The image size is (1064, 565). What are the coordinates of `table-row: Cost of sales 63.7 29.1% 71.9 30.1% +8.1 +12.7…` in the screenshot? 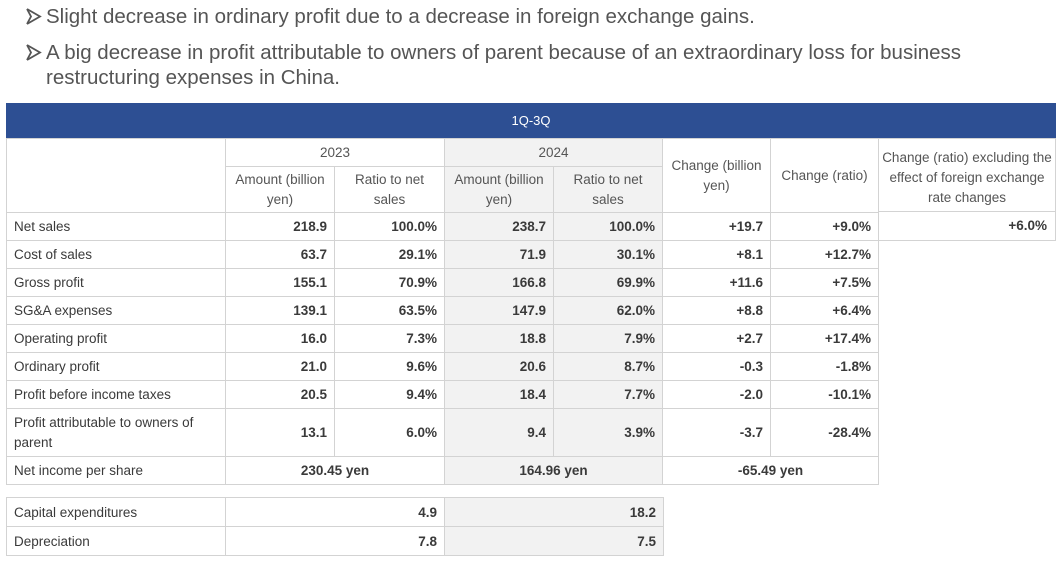 It's located at (443, 254).